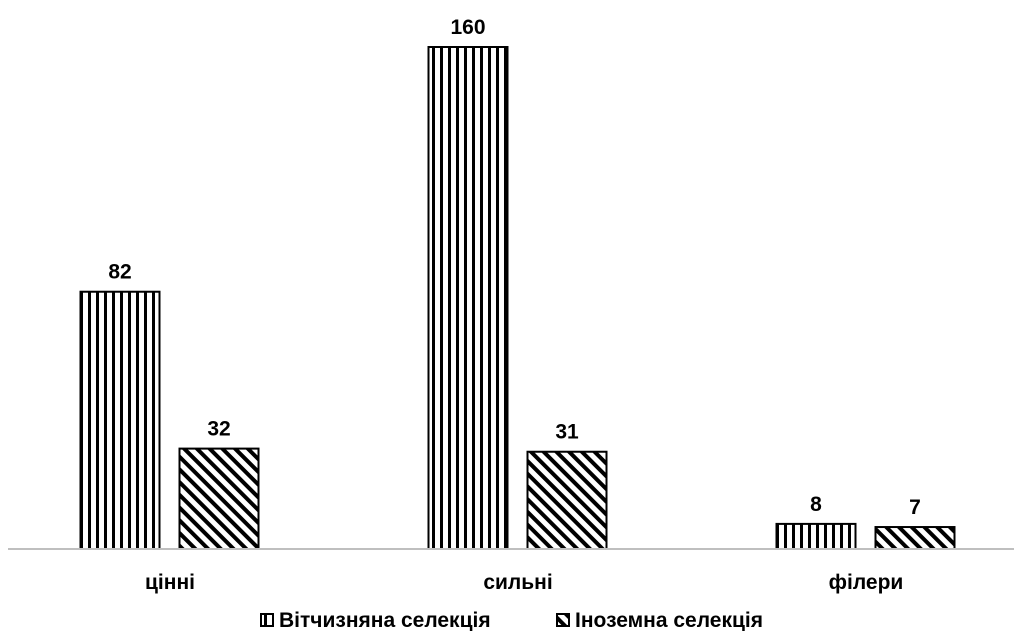 The height and width of the screenshot is (631, 1022). What do you see at coordinates (866, 582) in the screenshot?
I see `category-label-2: філери` at bounding box center [866, 582].